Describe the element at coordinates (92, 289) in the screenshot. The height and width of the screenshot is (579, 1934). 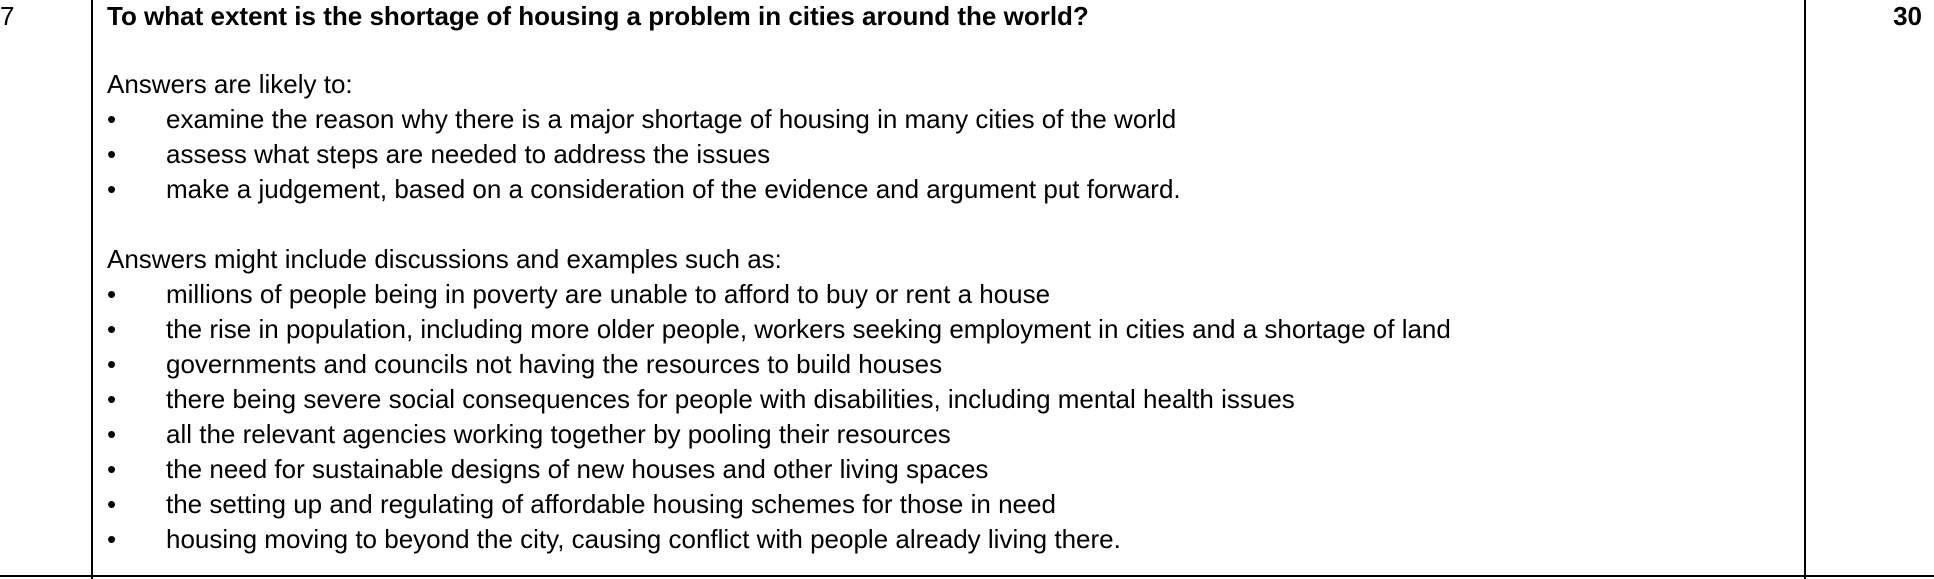
I see `column-divider-left` at that location.